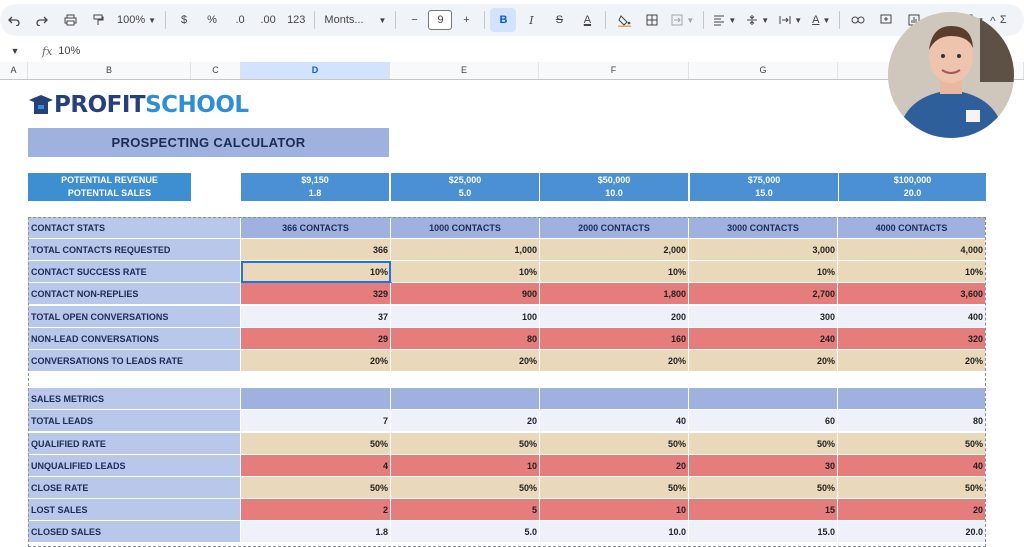  Describe the element at coordinates (763, 466) in the screenshot. I see `value-cell: 30` at that location.